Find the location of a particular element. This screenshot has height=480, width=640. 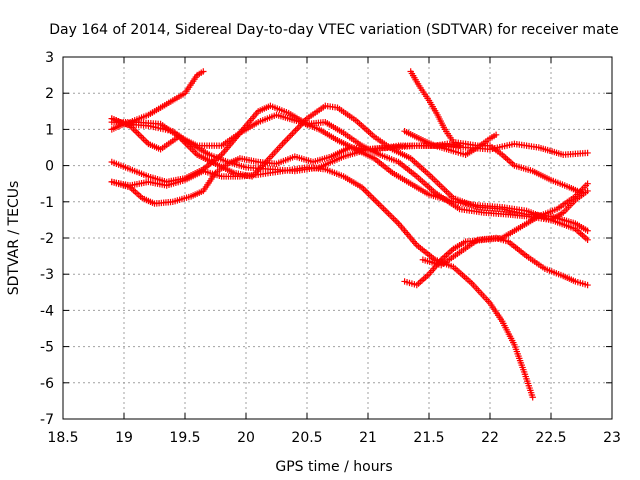

y-tick-label: -1 is located at coordinates (47, 203).